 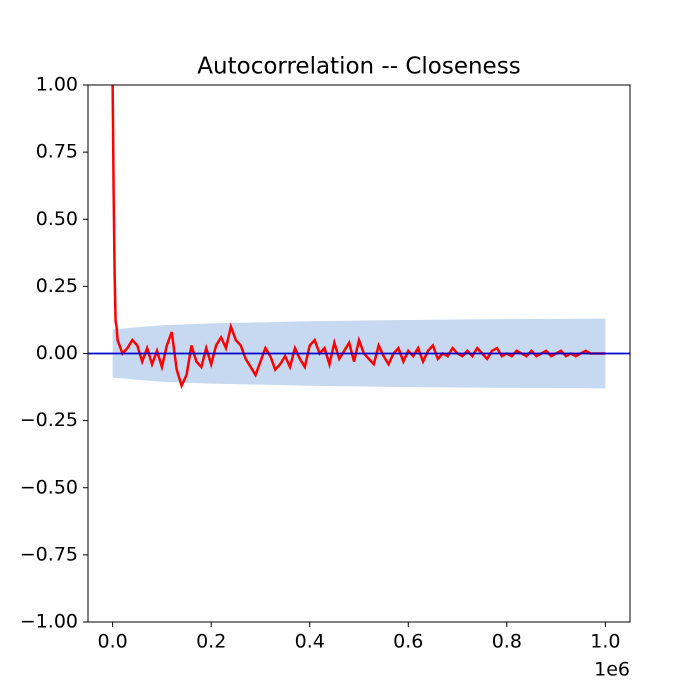 I want to click on x-offset-label: 1e6, so click(x=612, y=670).